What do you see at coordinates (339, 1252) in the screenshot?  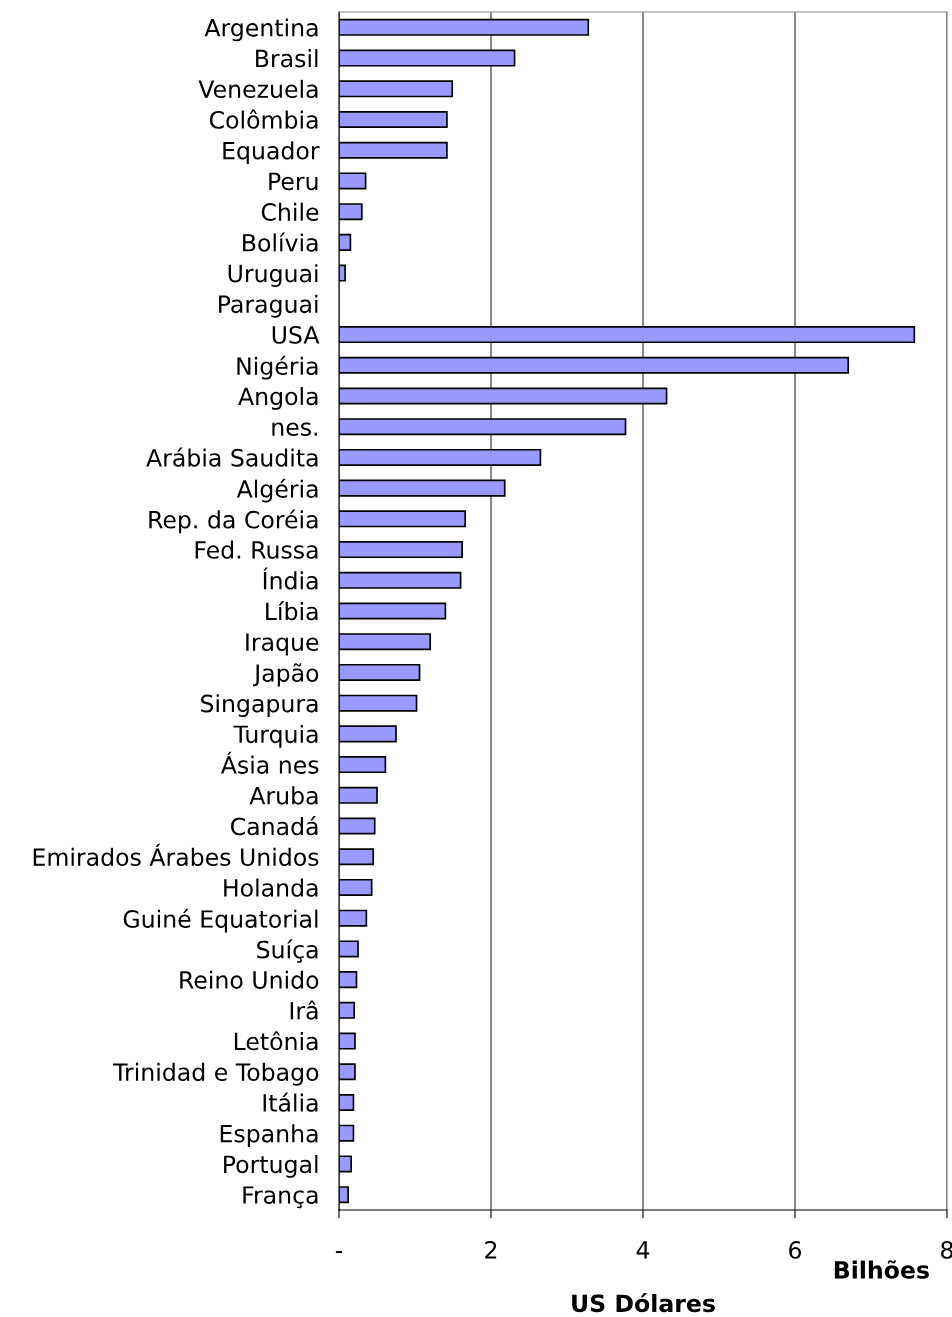 I see `x-tick-label: -` at bounding box center [339, 1252].